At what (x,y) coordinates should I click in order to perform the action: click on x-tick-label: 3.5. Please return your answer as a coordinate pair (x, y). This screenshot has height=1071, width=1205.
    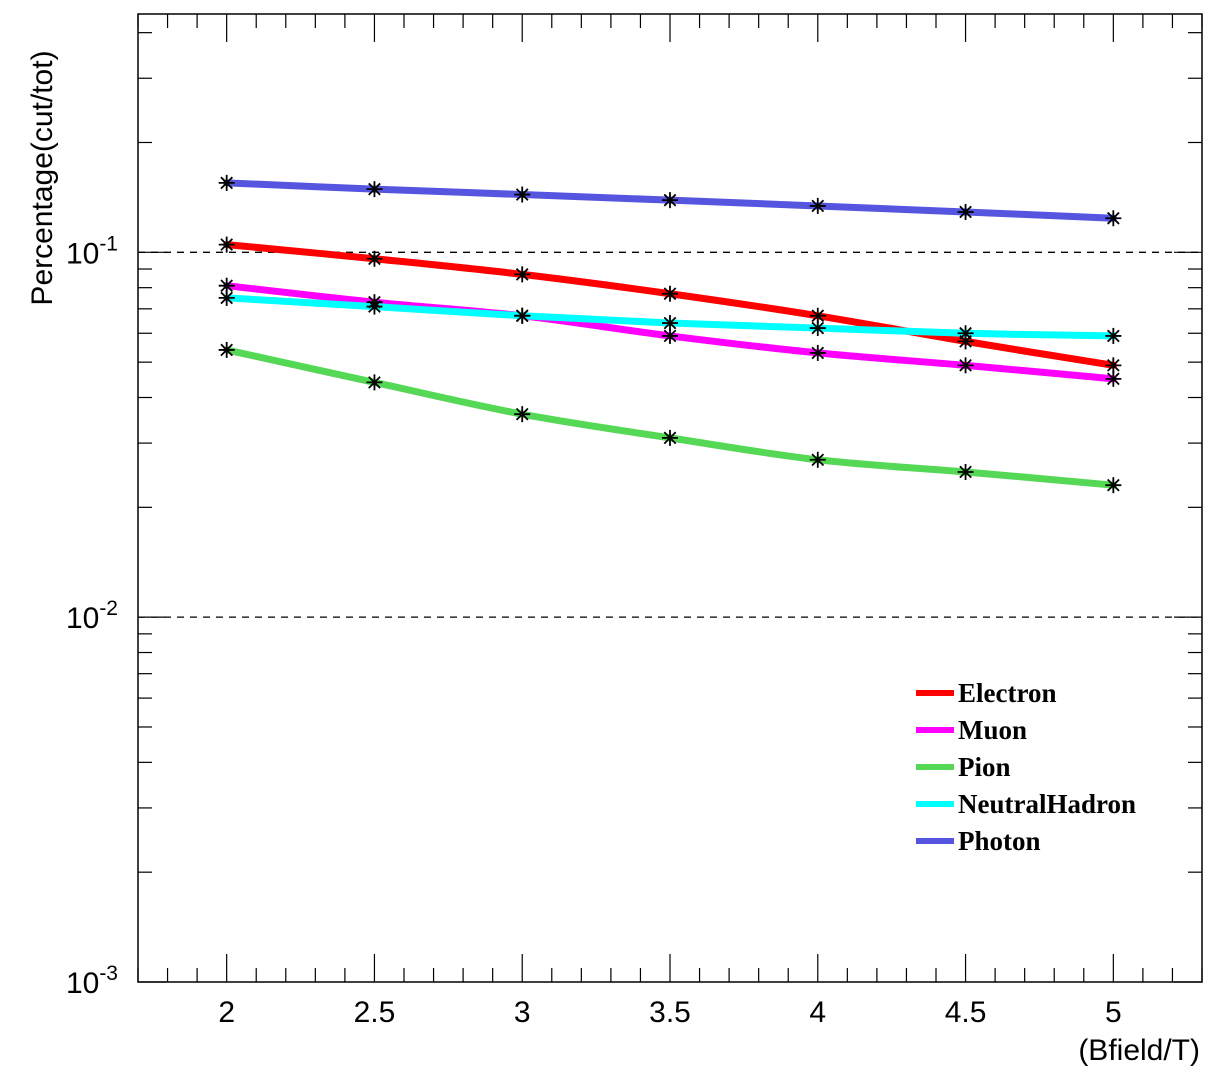
    Looking at the image, I should click on (670, 1012).